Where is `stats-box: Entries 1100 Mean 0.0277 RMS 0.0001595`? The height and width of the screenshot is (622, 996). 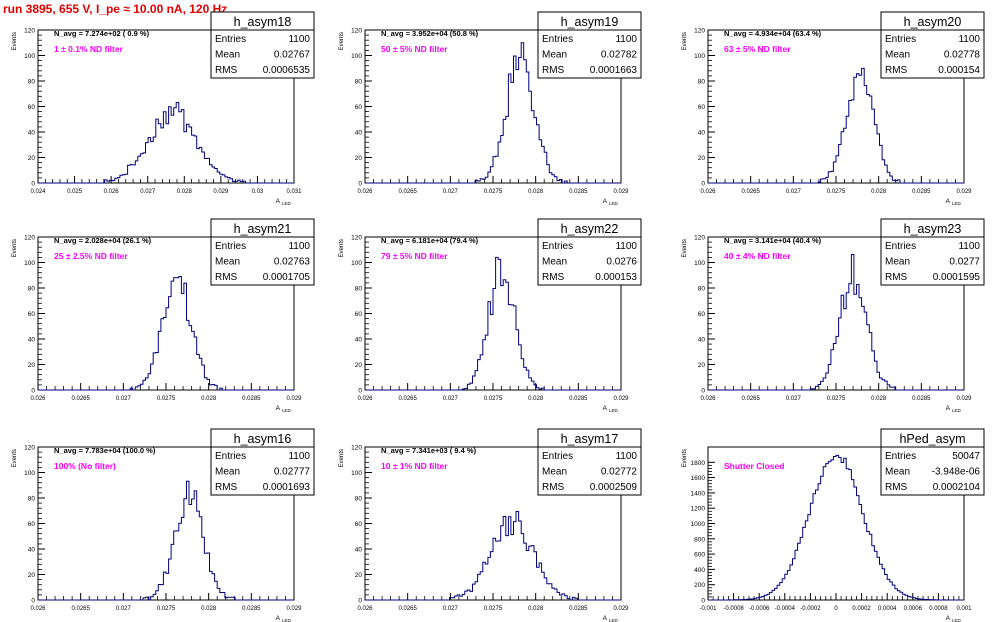 stats-box: Entries 1100 Mean 0.0277 RMS 0.0001595 is located at coordinates (932, 261).